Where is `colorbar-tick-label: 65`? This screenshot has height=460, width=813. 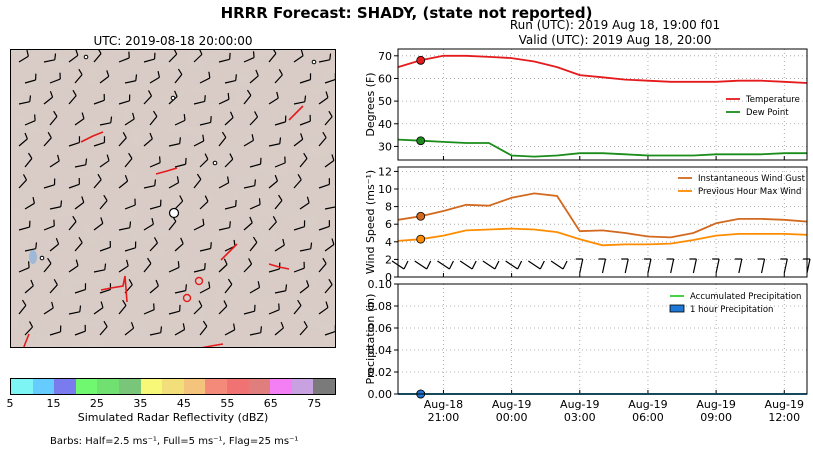 colorbar-tick-label: 65 is located at coordinates (270, 403).